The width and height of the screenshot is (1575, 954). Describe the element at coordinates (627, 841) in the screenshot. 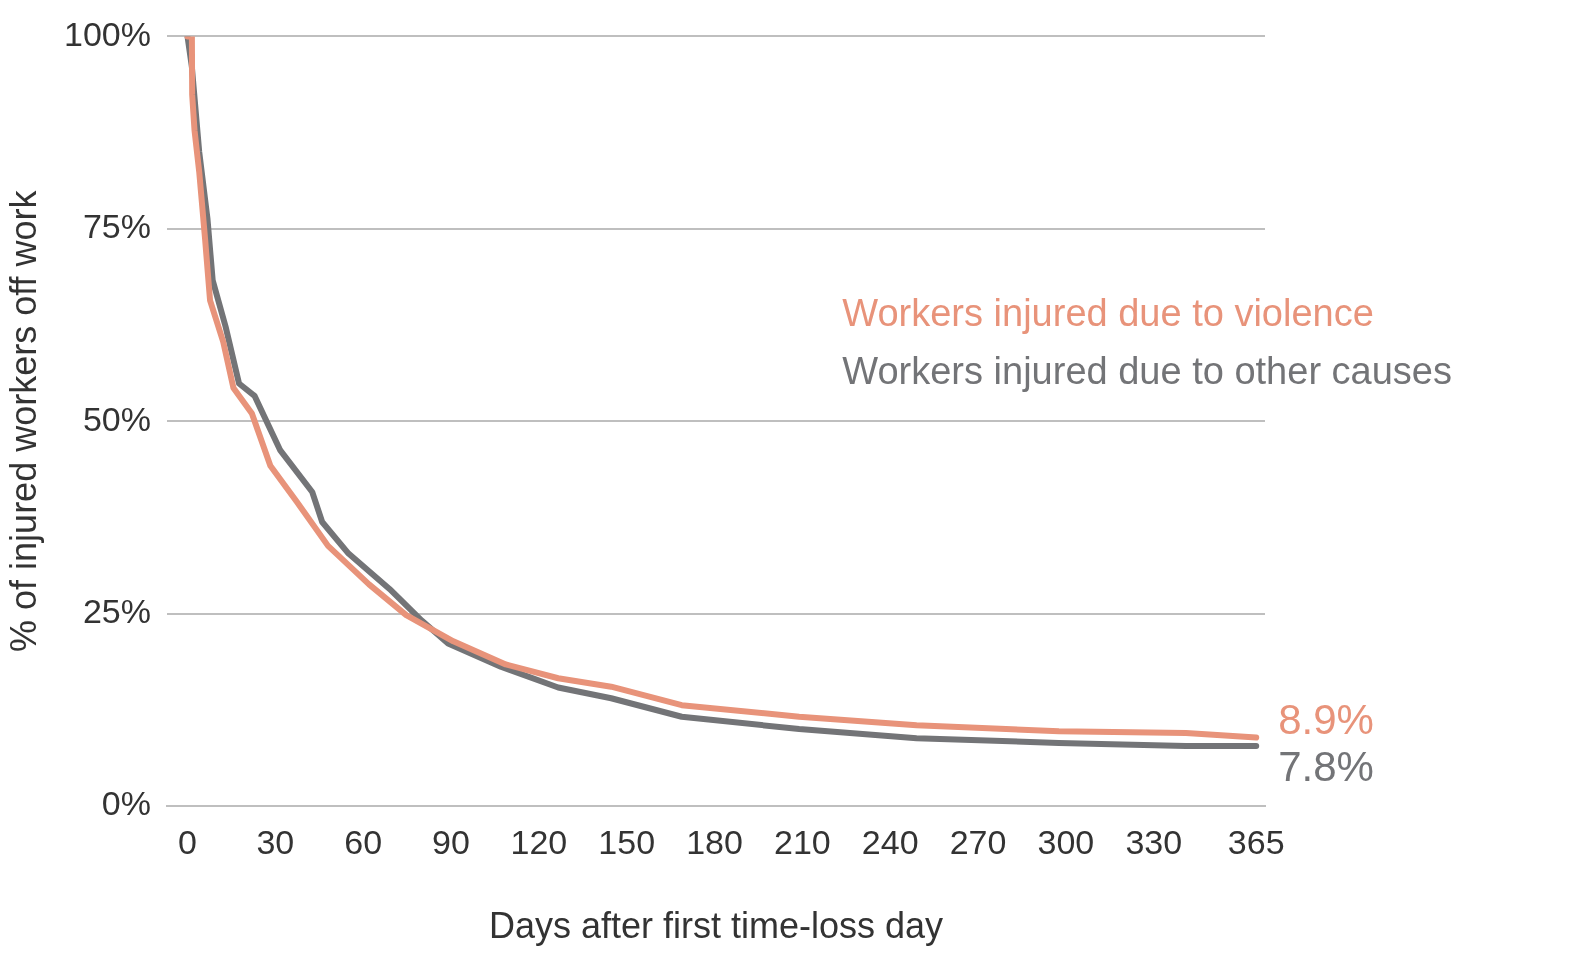

I see `x-tick-label: 150` at that location.